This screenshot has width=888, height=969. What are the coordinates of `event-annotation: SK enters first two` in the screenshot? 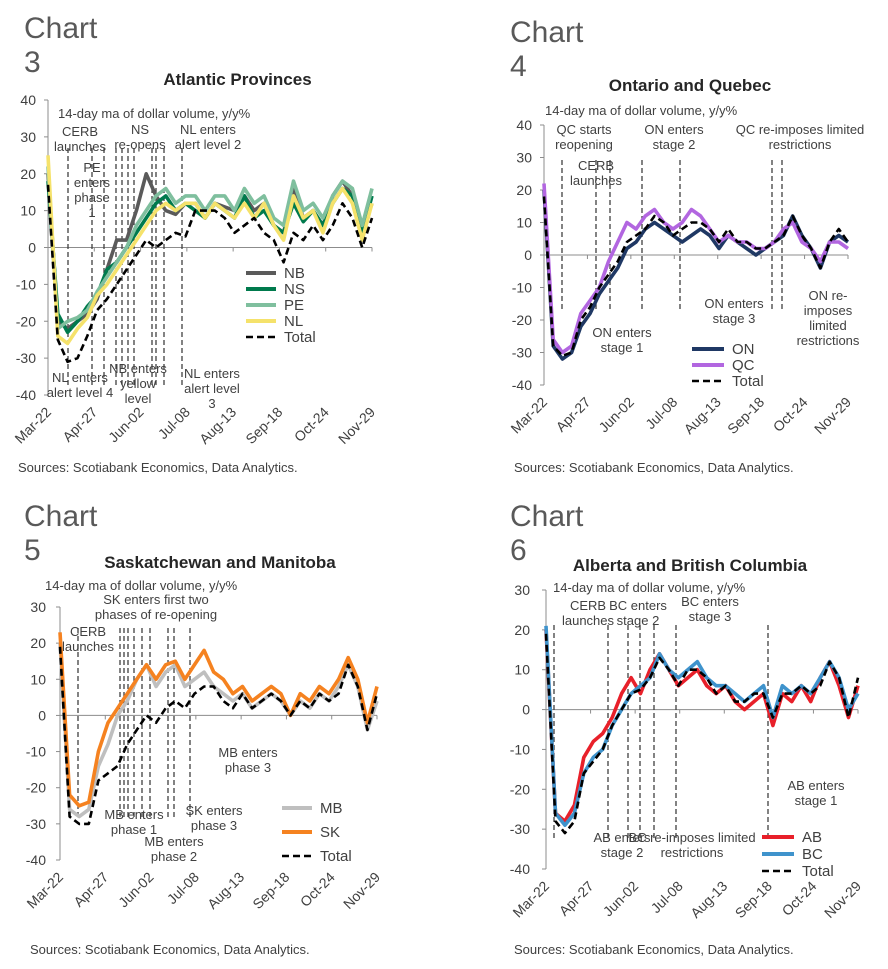 It's located at (155, 599).